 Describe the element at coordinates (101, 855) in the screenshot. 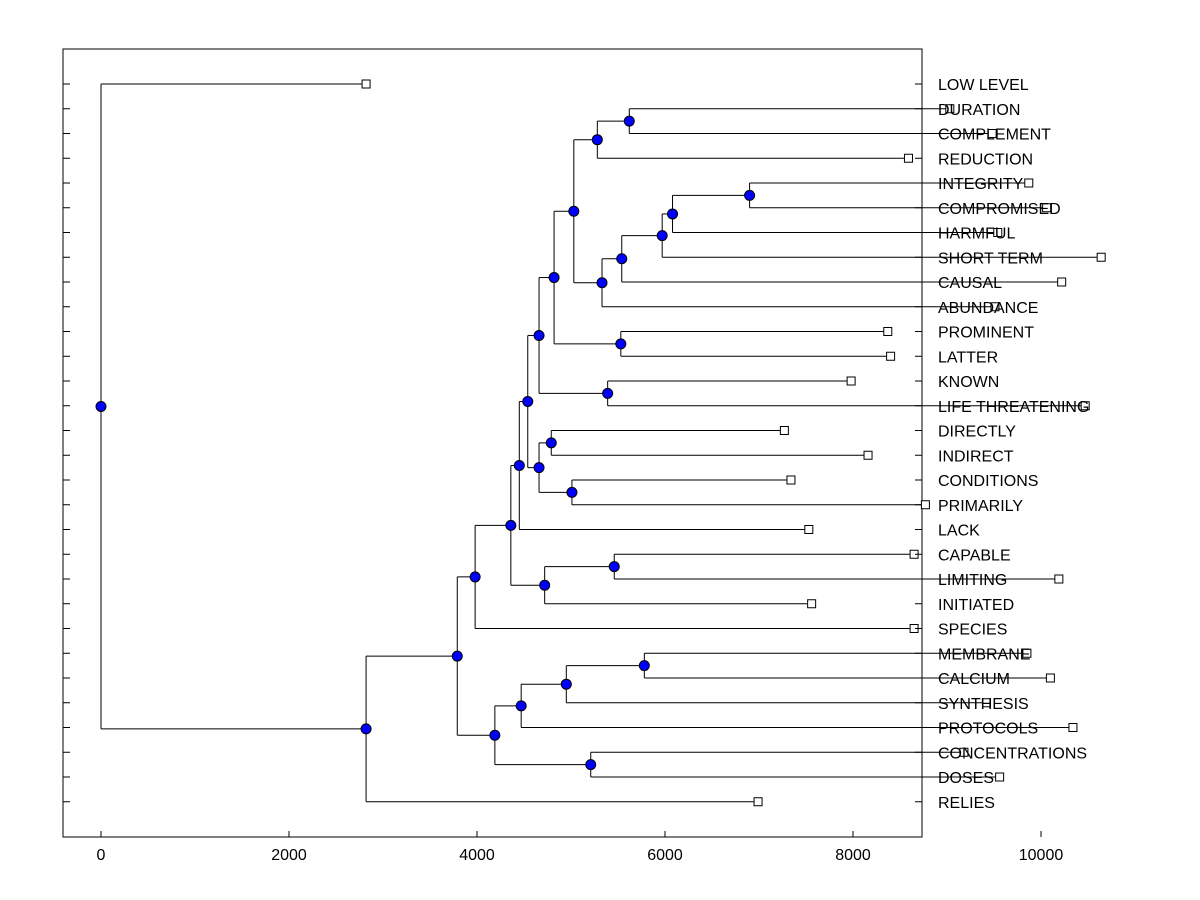

I see `x-tick-label: 0` at that location.